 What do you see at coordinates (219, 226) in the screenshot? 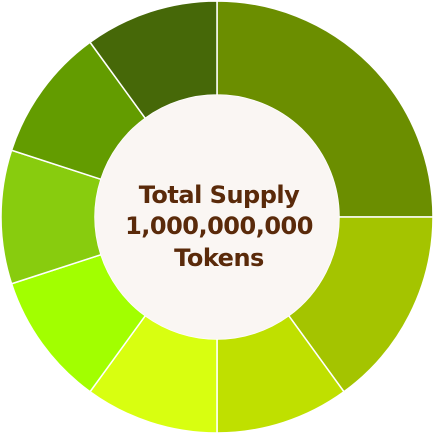
I see `center-label-line-2: 1,000,000,000` at bounding box center [219, 226].